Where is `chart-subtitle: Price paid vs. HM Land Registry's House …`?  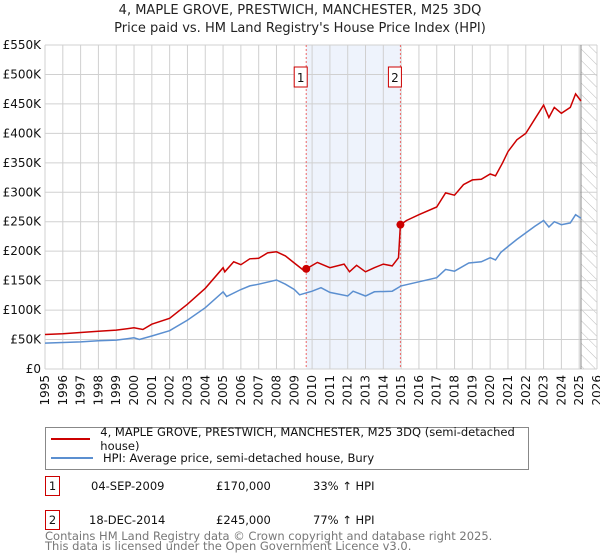 chart-subtitle: Price paid vs. HM Land Registry's House … is located at coordinates (300, 28).